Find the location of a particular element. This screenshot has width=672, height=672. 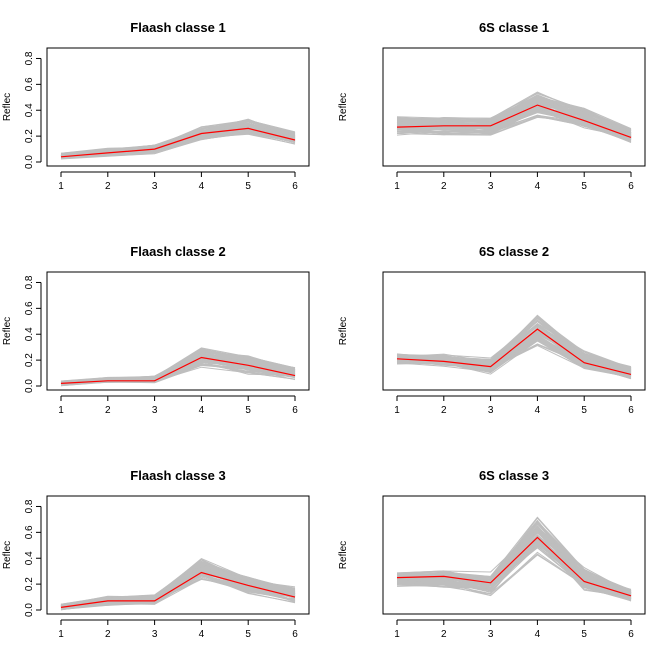

panel-title: Flaash classe 3 is located at coordinates (177, 475).